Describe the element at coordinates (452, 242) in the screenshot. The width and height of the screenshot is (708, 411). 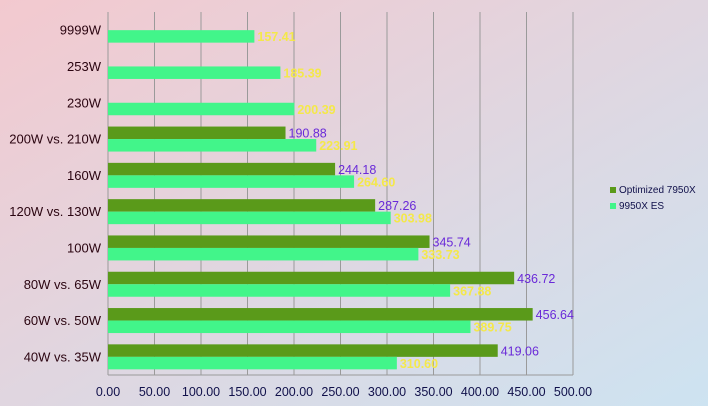
I see `data-label: 345.74` at that location.